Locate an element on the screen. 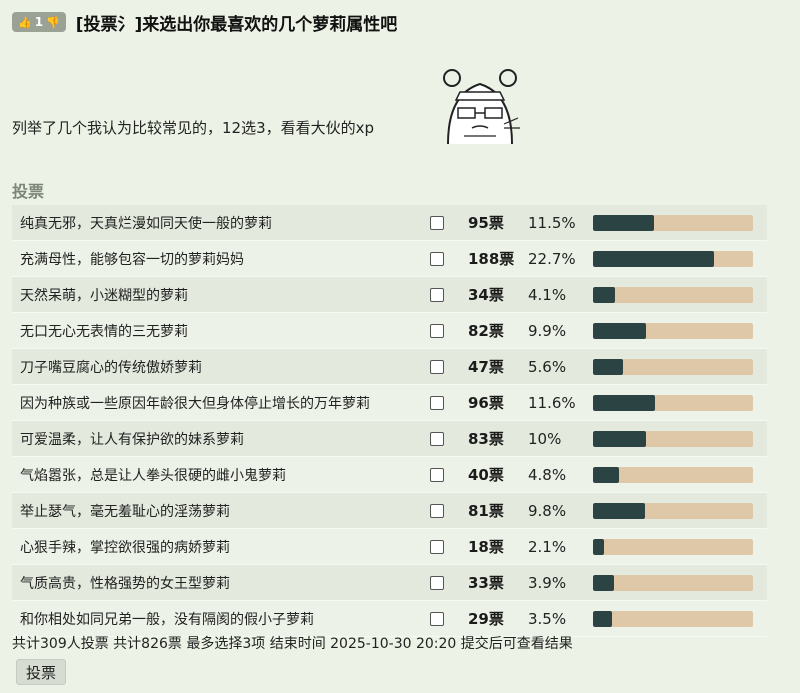  post-score: 1 is located at coordinates (39, 22).